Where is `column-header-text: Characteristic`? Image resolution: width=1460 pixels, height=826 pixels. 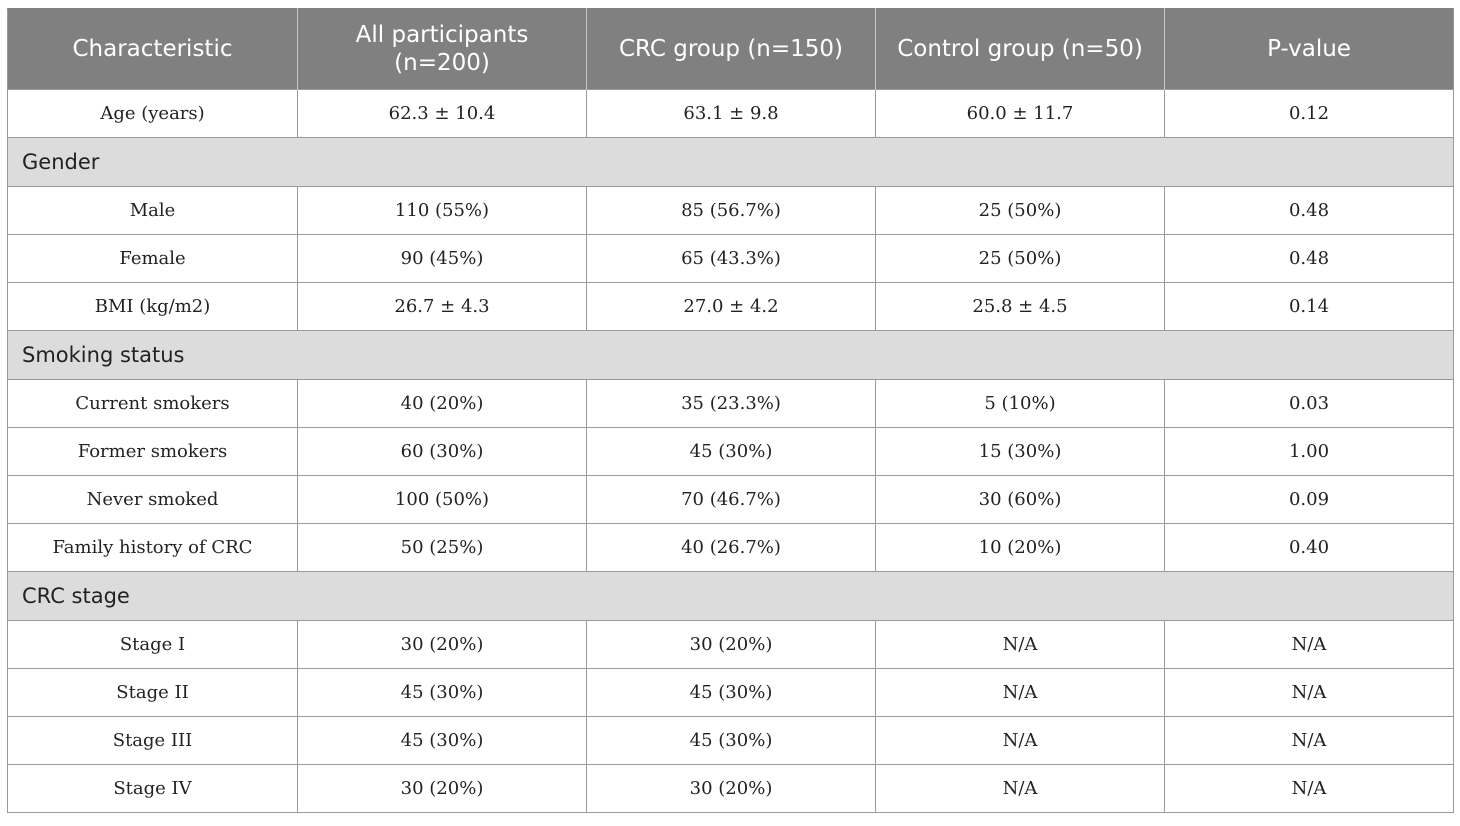 column-header-text: Characteristic is located at coordinates (152, 49).